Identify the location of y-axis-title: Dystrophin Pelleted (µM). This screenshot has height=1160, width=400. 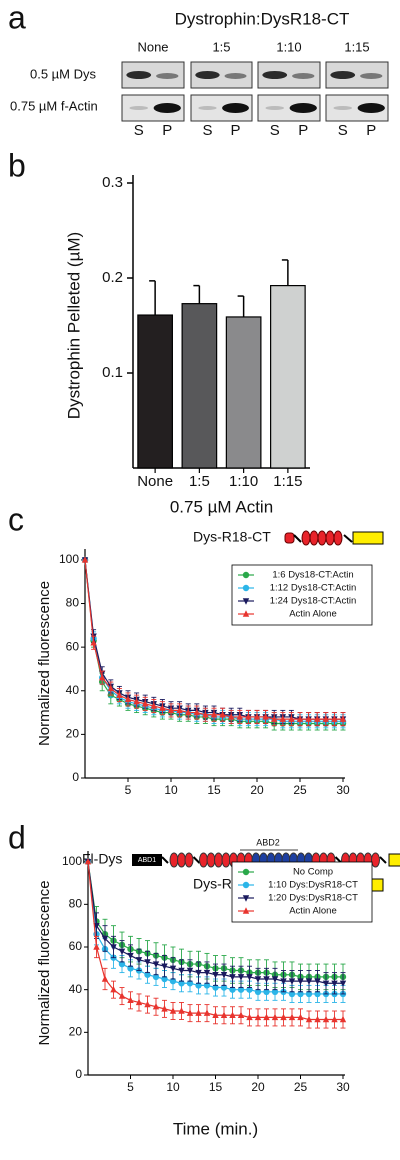
(73, 325).